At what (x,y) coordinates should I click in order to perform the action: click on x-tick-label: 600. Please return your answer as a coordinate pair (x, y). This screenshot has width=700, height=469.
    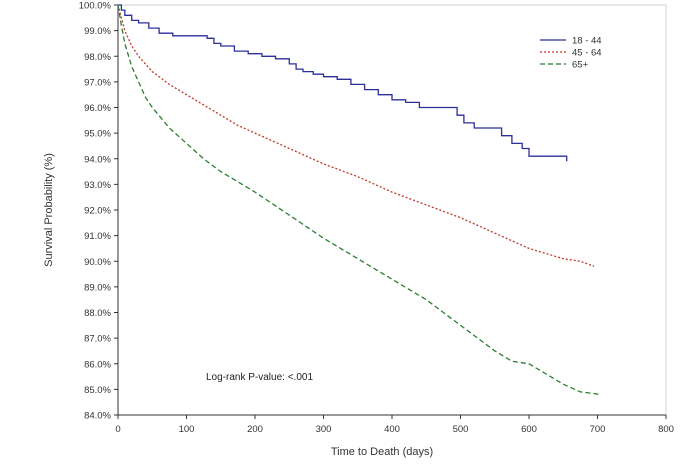
    Looking at the image, I should click on (529, 429).